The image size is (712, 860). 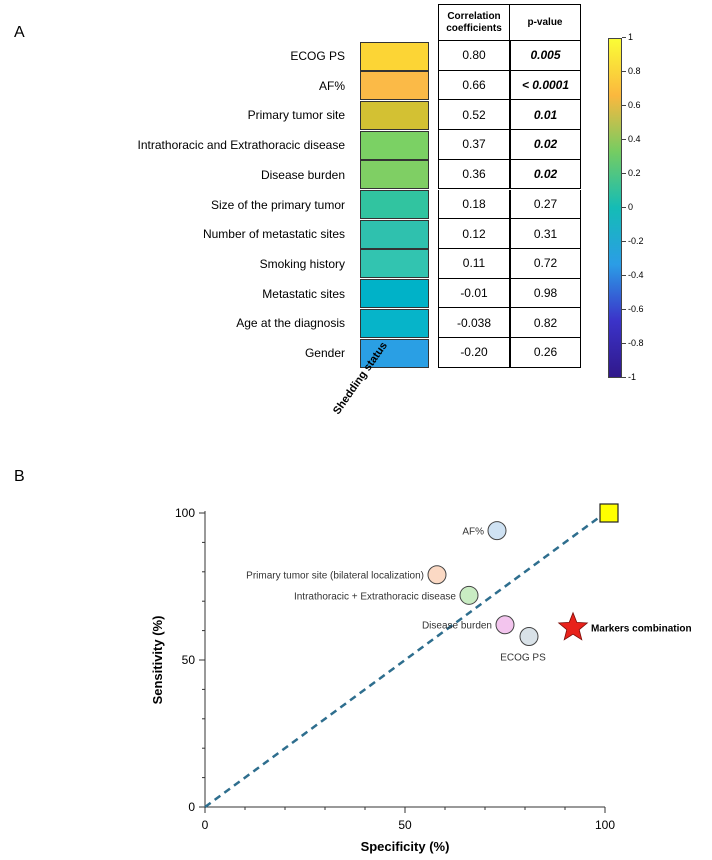 I want to click on correlation-coefficient-cell: 0.36, so click(x=474, y=174).